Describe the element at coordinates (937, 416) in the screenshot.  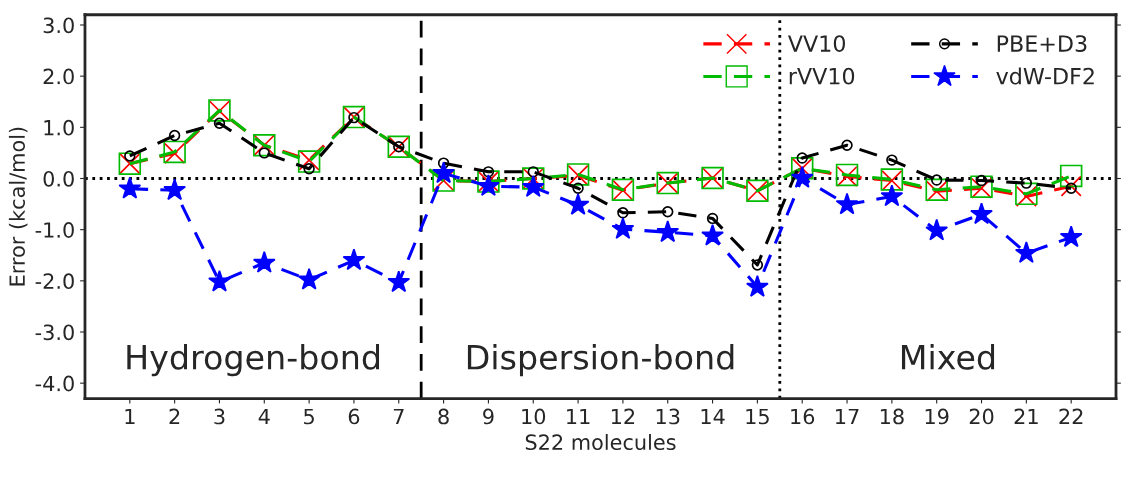
I see `x-tick-label: 19` at that location.